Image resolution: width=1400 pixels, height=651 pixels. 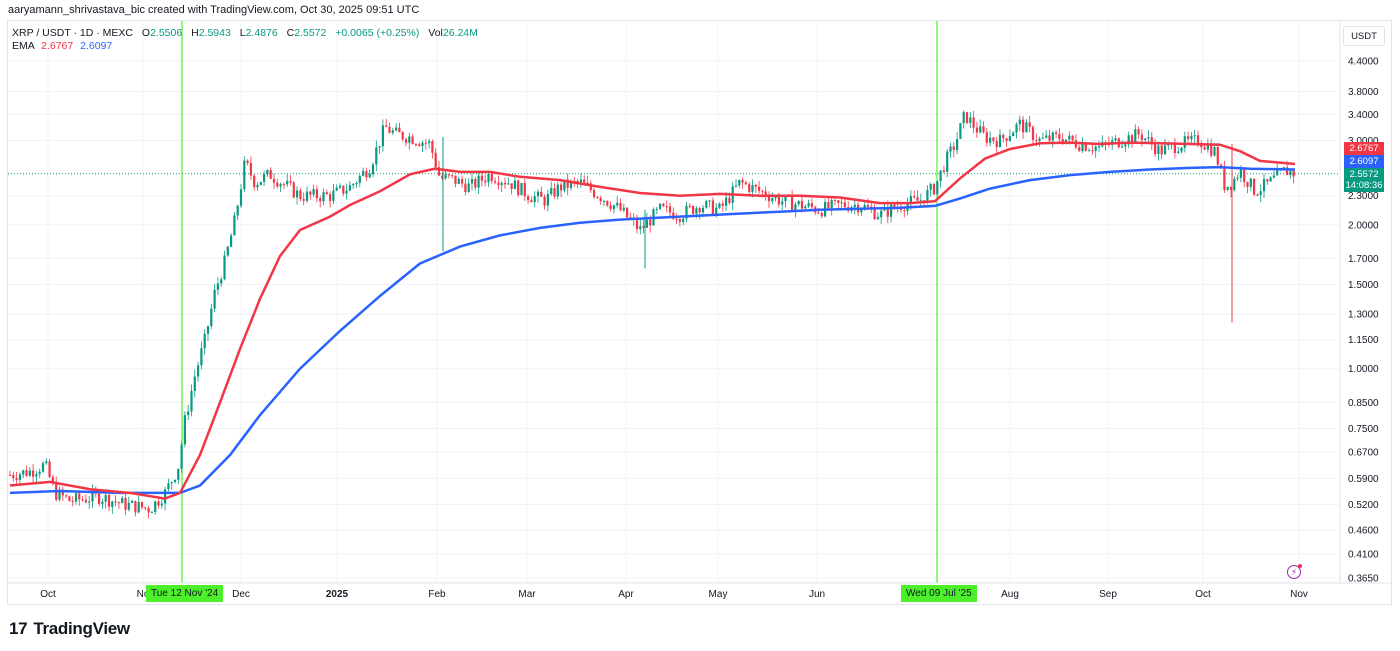 What do you see at coordinates (674, 594) in the screenshot?
I see `time-axis: Oct No Dec 2025 Feb Mar Apr May Jun Aug Sep Oct Nov` at bounding box center [674, 594].